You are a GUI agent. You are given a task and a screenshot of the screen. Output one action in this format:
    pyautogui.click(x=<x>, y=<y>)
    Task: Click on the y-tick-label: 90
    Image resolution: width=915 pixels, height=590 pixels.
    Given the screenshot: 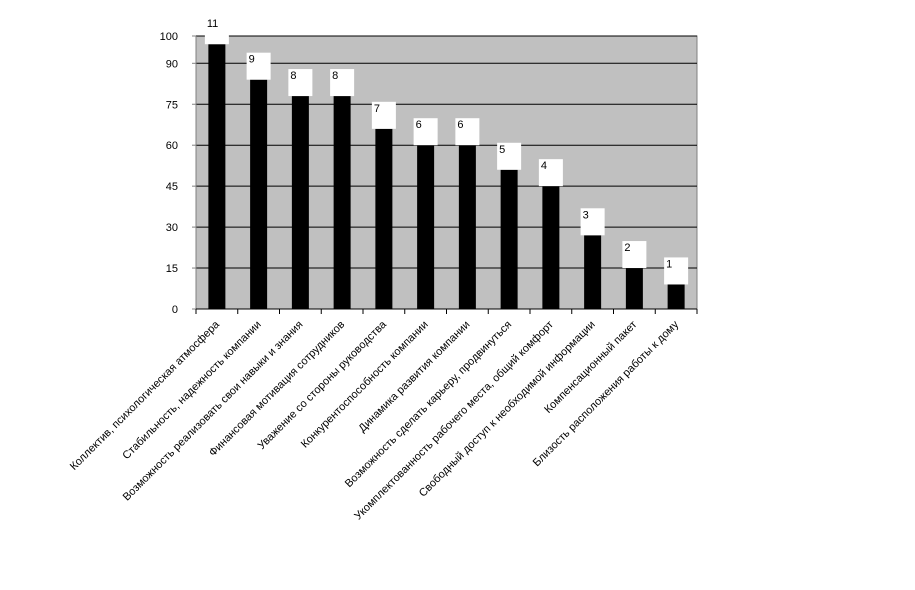 What is the action you would take?
    pyautogui.click(x=172, y=64)
    